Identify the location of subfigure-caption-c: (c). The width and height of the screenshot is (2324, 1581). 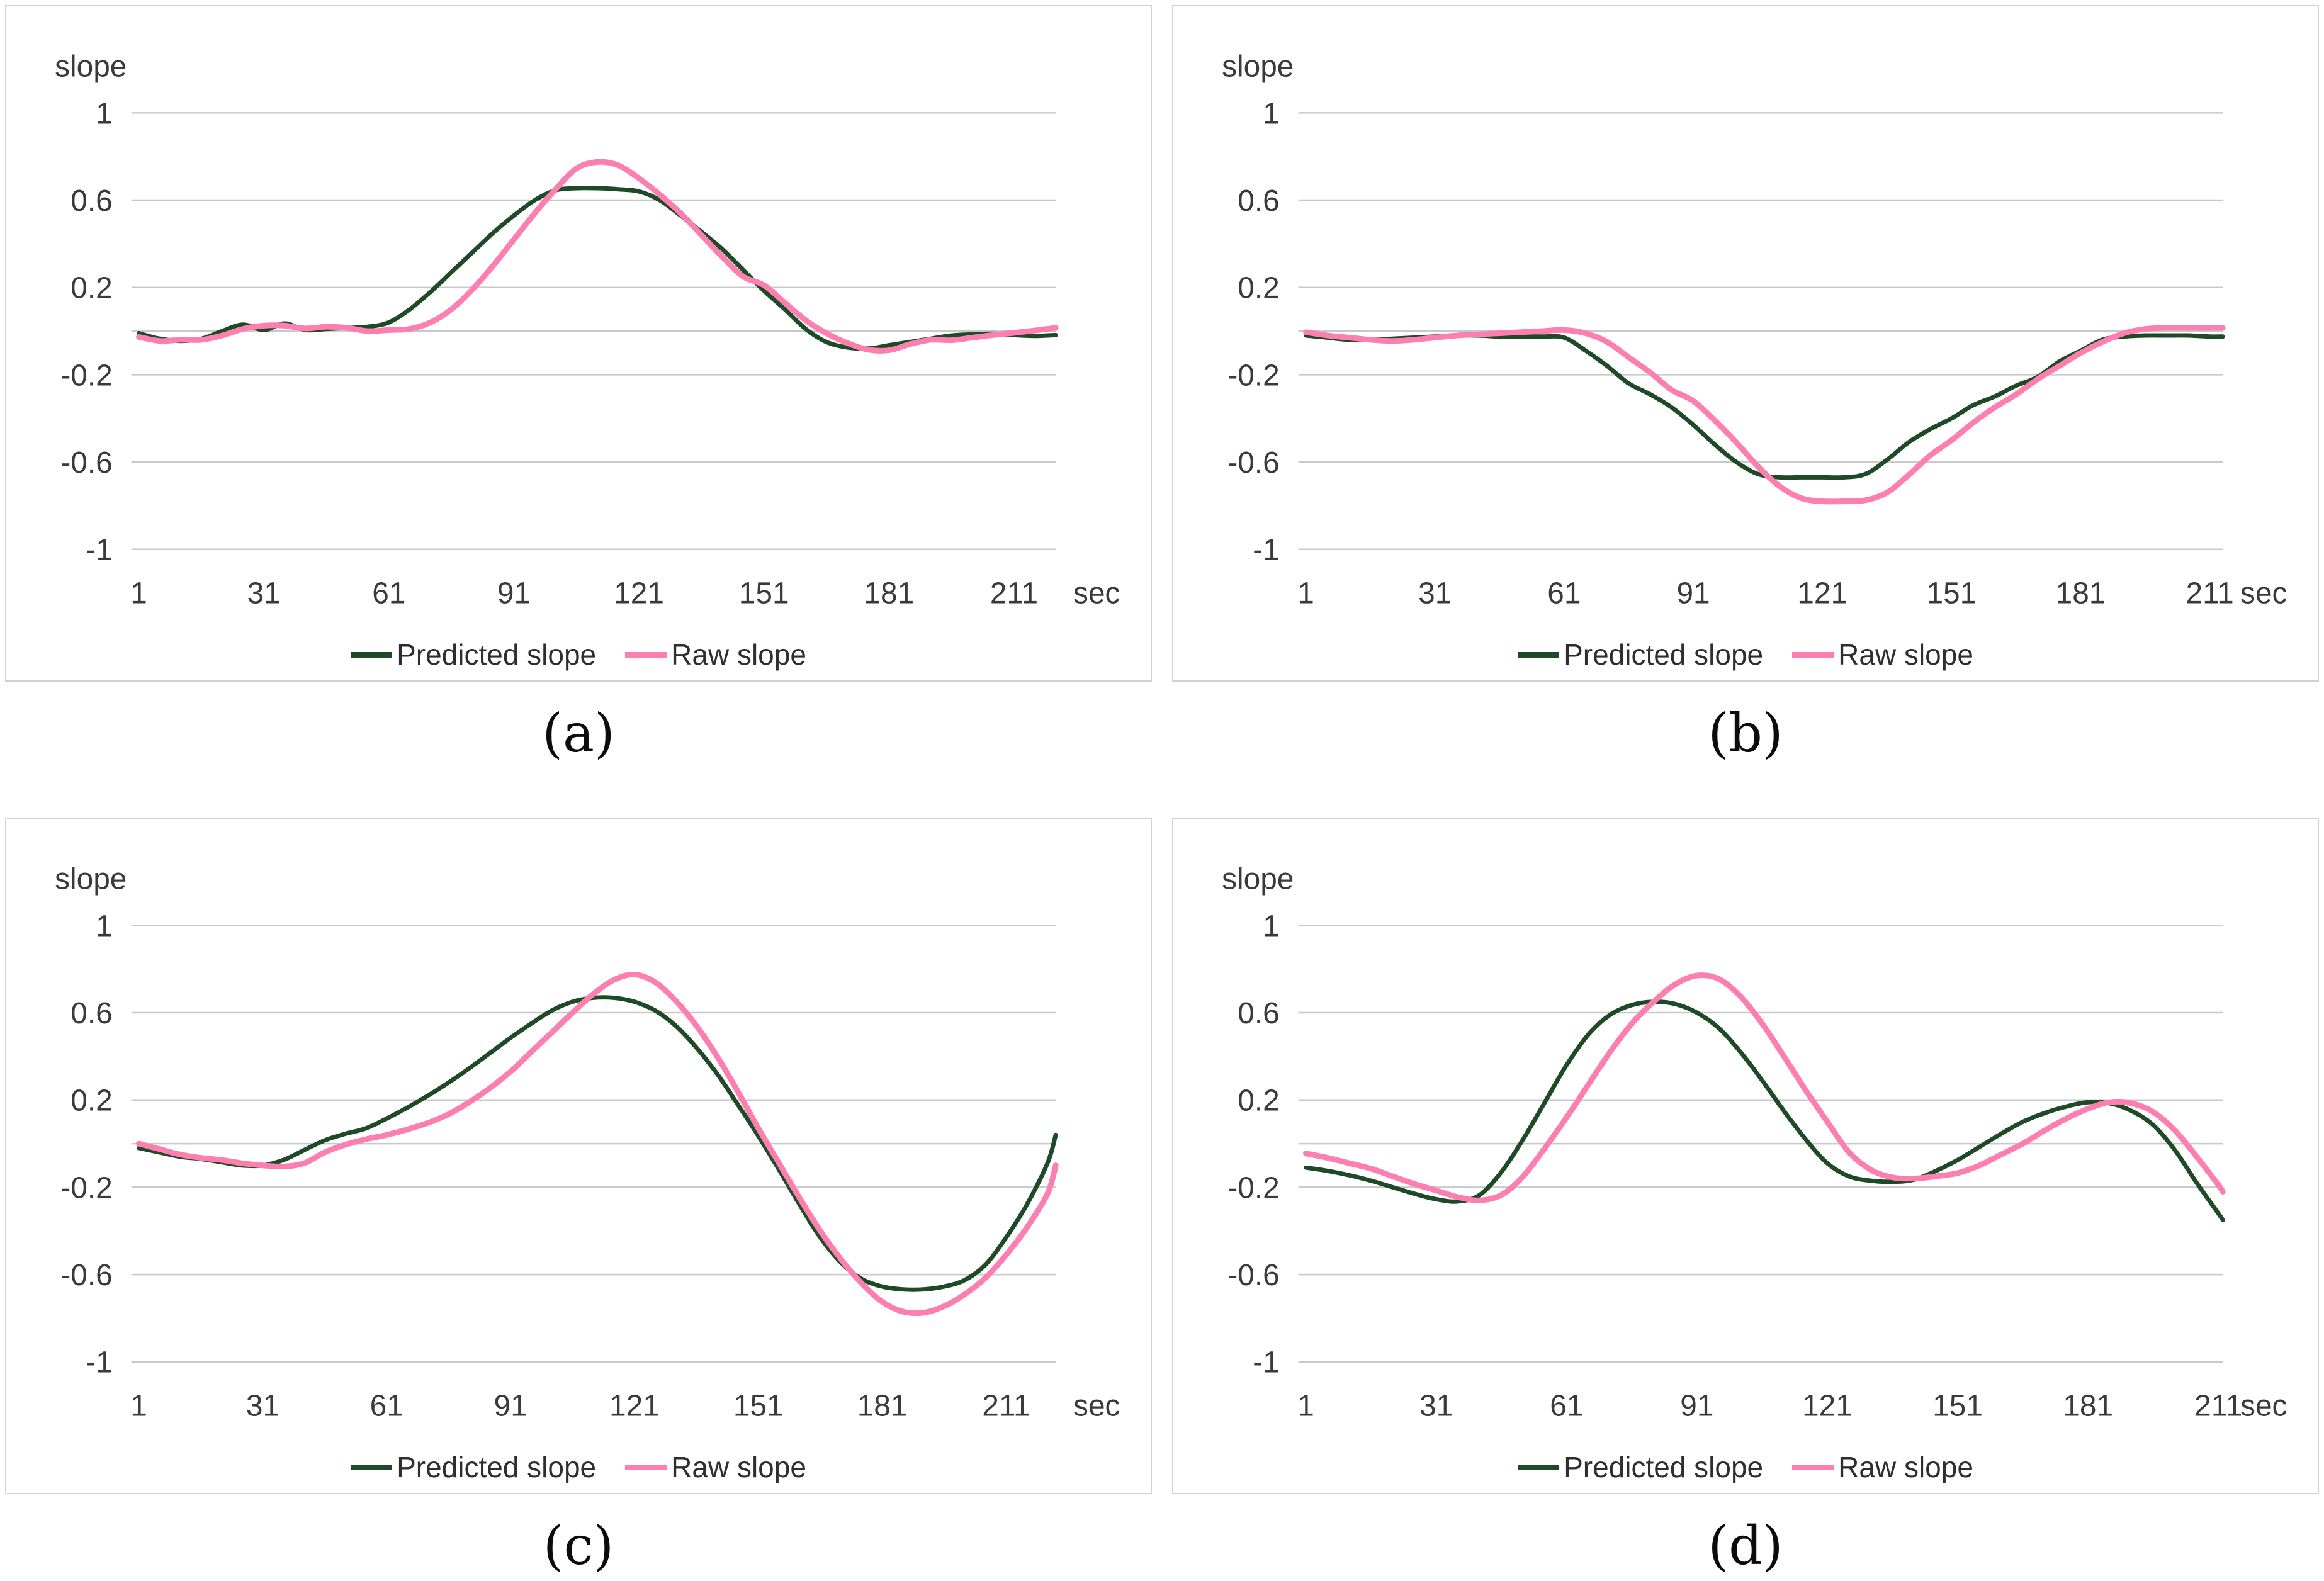
(578, 1546).